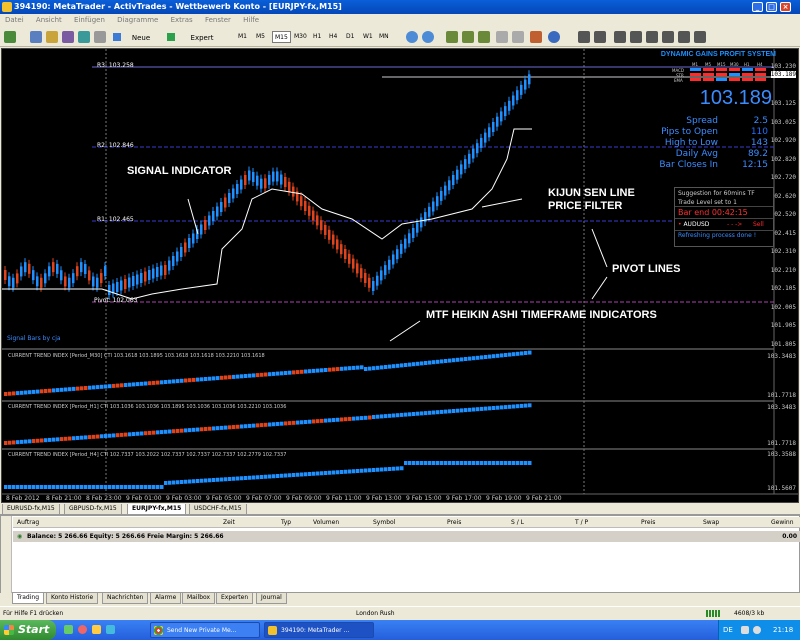 Image resolution: width=800 pixels, height=640 pixels. What do you see at coordinates (747, 79) in the screenshot?
I see `signal-cell` at bounding box center [747, 79].